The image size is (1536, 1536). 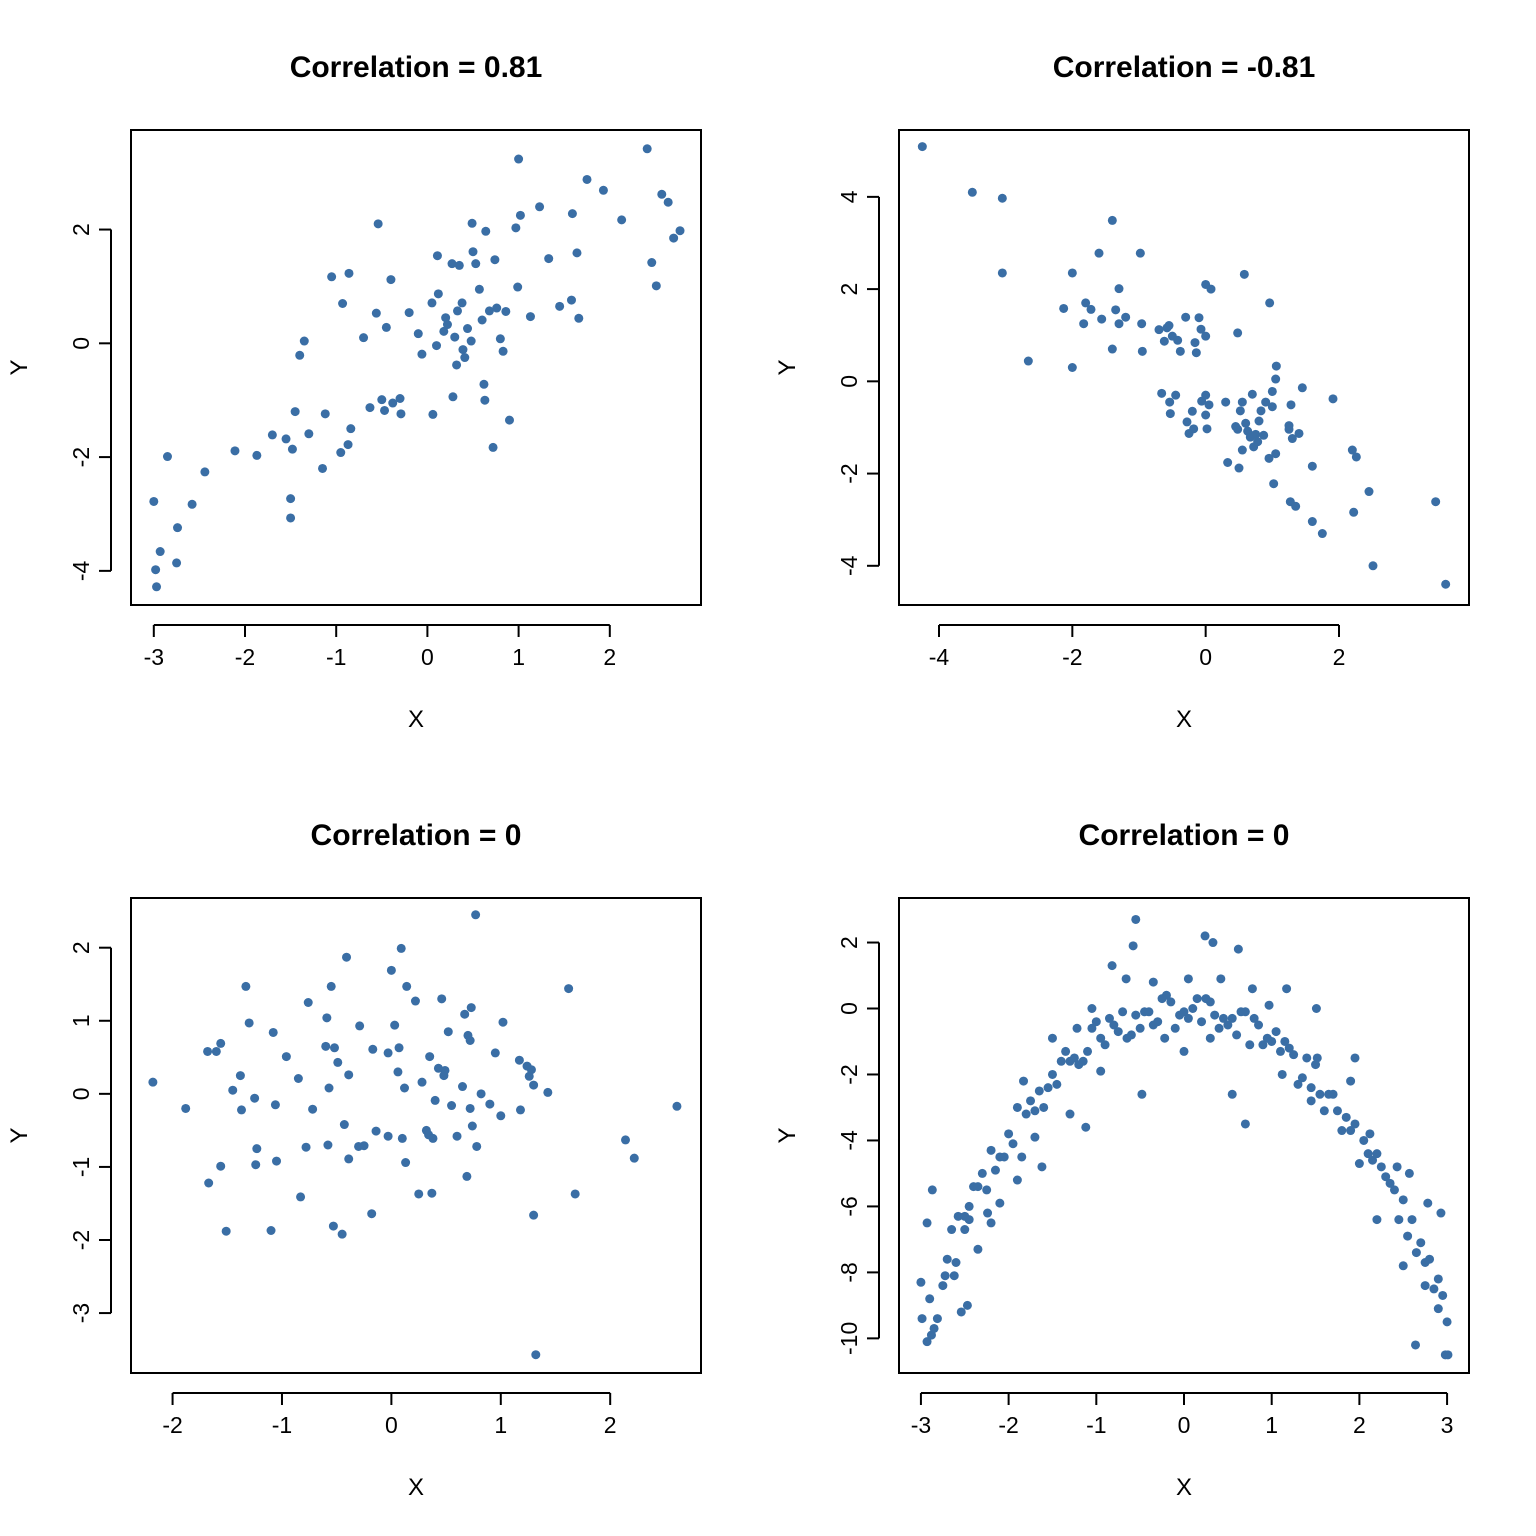 I want to click on x-tick-label: 3, so click(x=1447, y=1425).